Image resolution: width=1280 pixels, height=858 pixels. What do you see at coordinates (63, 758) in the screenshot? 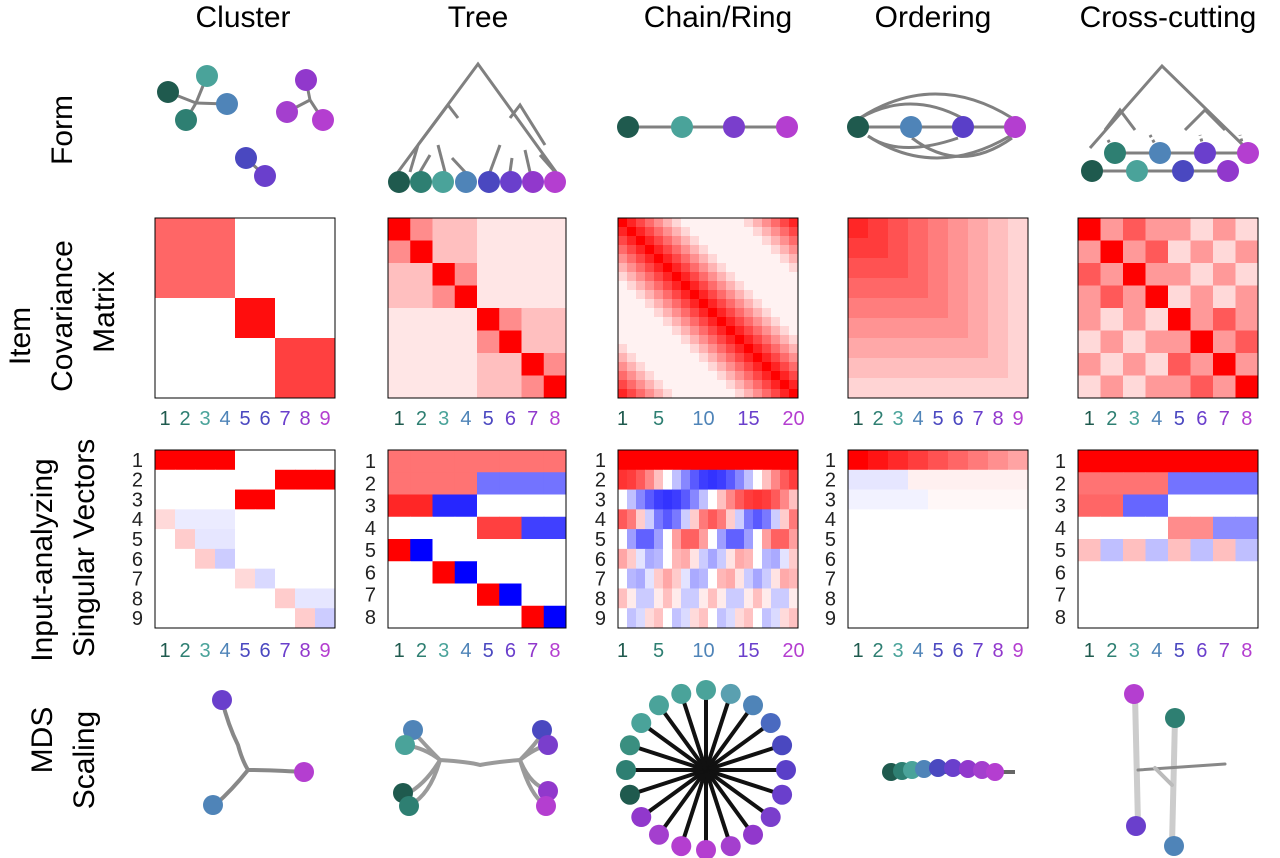
I see `row-title-mds: MDS Scaling` at bounding box center [63, 758].